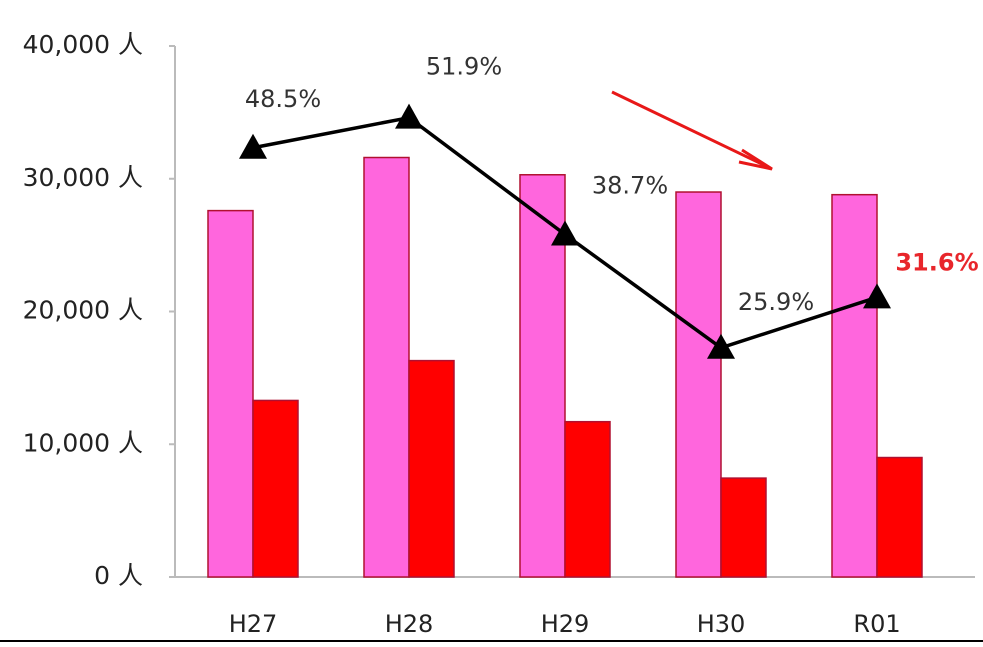  Describe the element at coordinates (691, 130) in the screenshot. I see `trend-arrow` at that location.